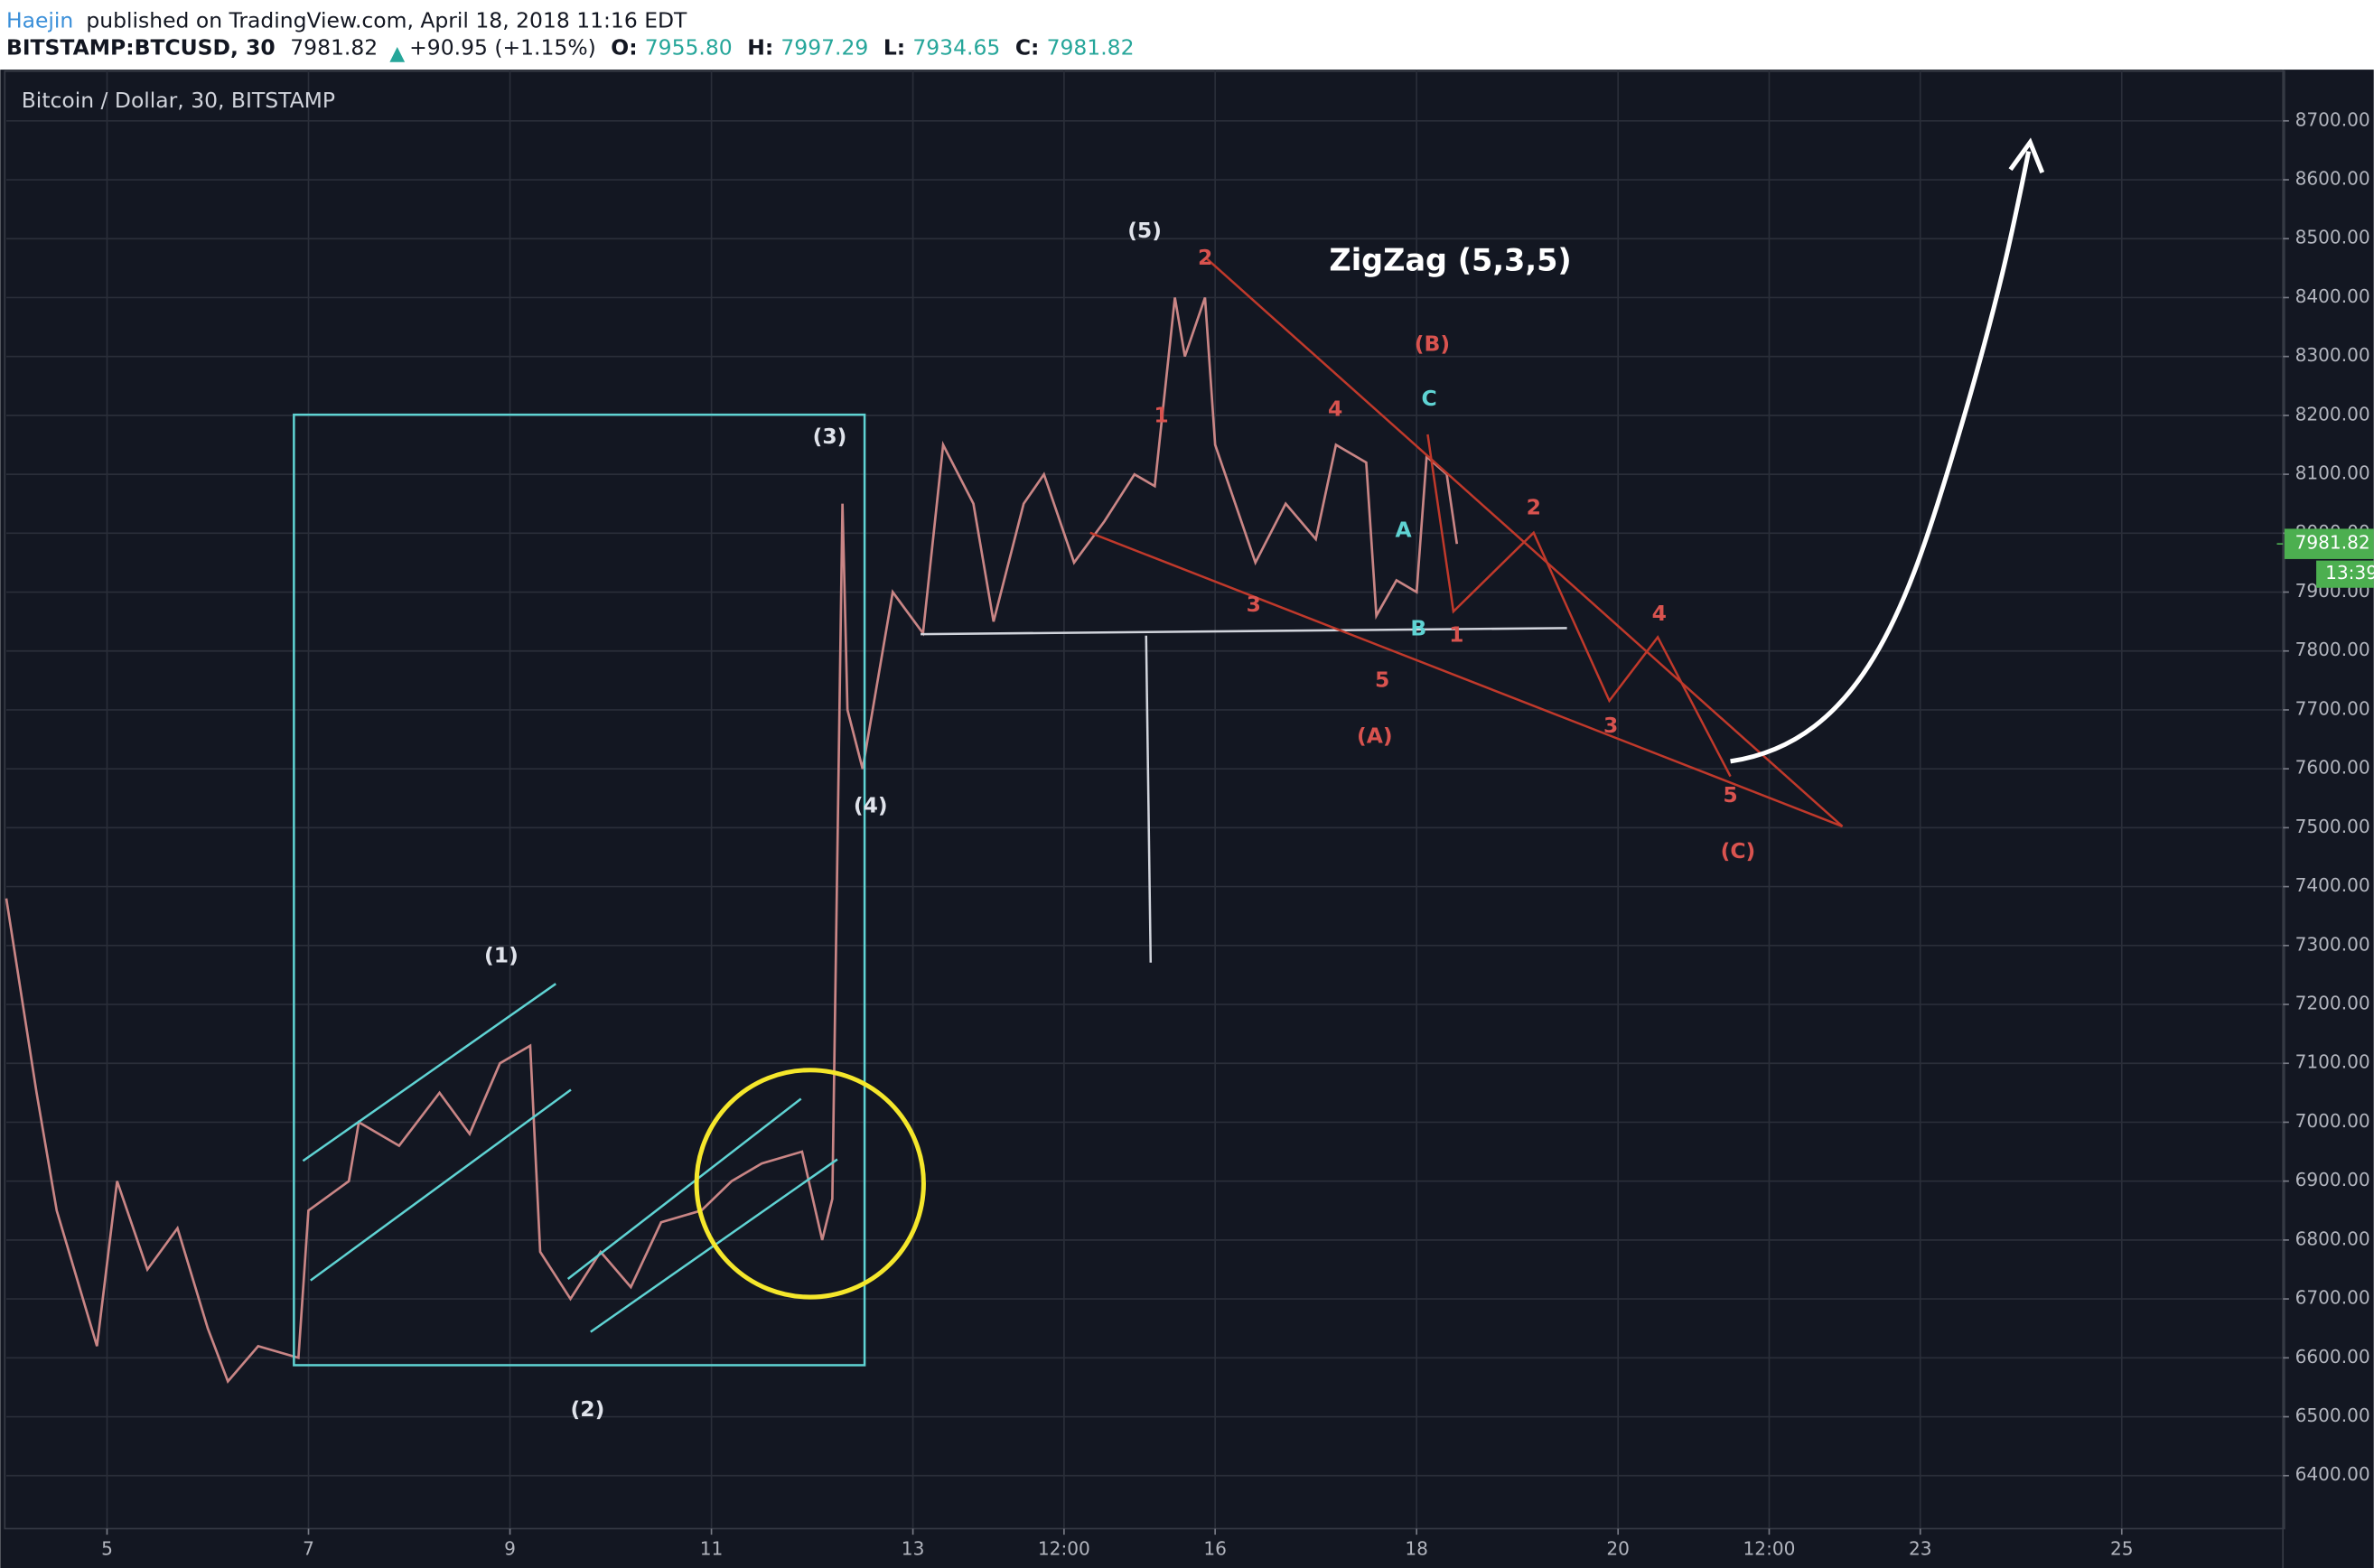 This screenshot has height=1568, width=2374. I want to click on y-tick-label: 8500.00, so click(2332, 238).